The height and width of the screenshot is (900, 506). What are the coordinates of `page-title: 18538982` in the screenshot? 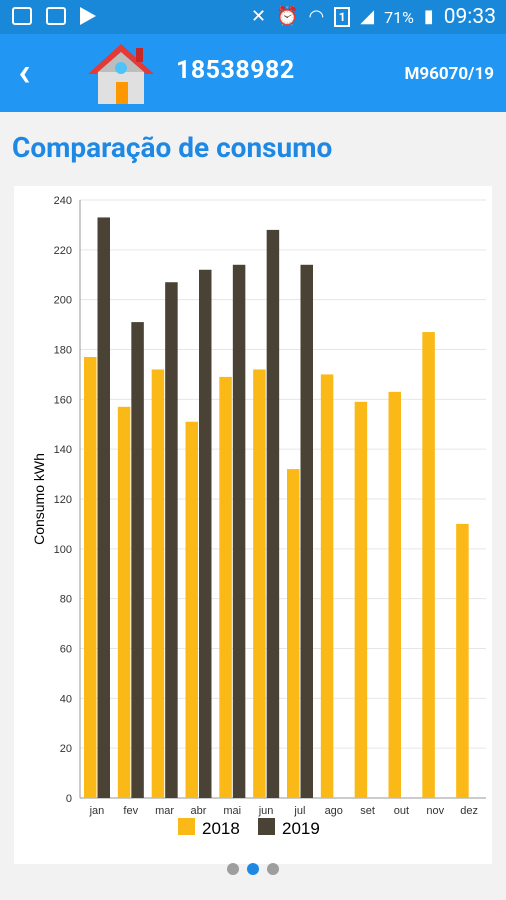 It's located at (235, 70).